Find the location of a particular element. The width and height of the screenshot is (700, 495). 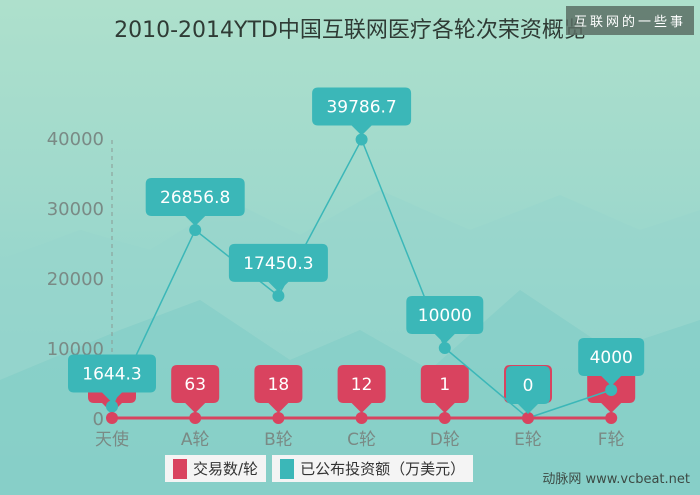

x-tick-label: B轮 is located at coordinates (278, 440).